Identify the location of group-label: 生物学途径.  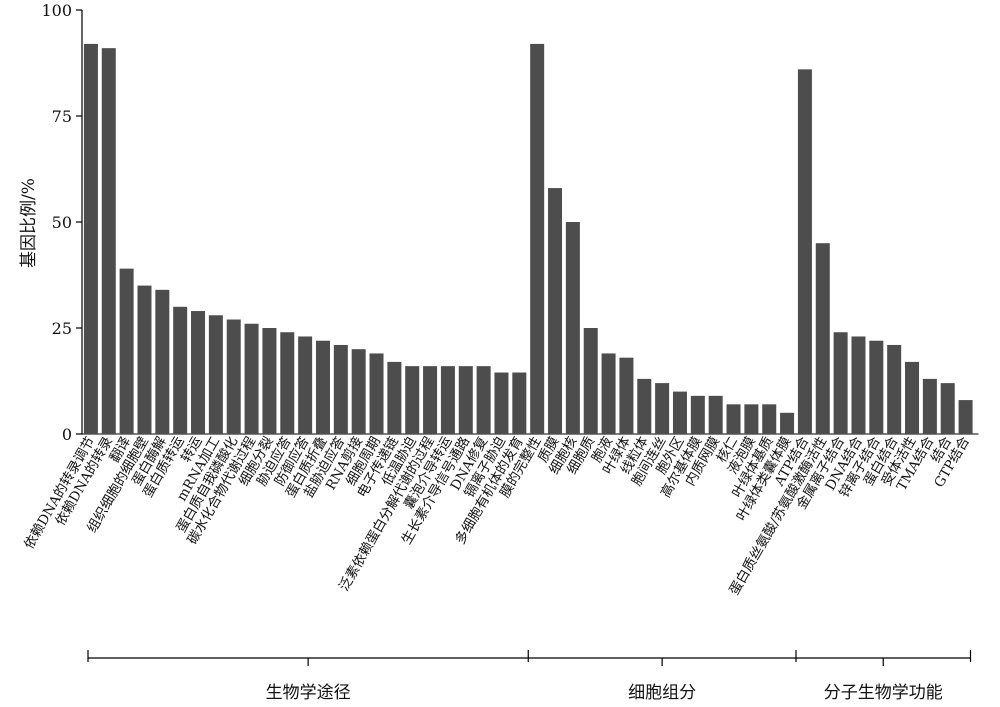
(308, 693).